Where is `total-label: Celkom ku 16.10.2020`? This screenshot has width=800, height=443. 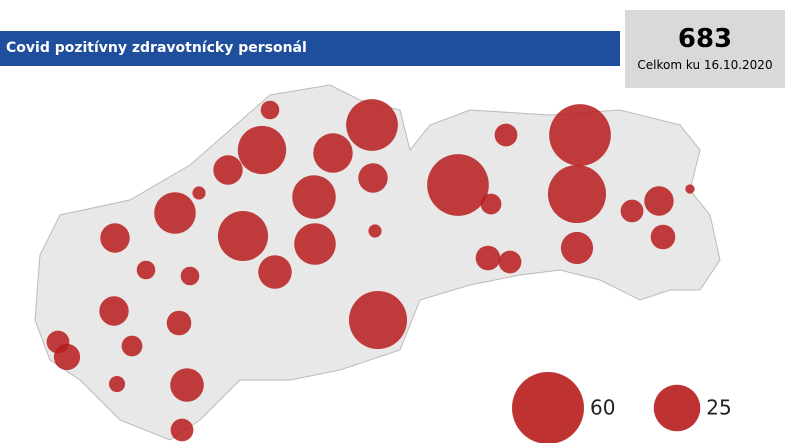 total-label: Celkom ku 16.10.2020 is located at coordinates (705, 65).